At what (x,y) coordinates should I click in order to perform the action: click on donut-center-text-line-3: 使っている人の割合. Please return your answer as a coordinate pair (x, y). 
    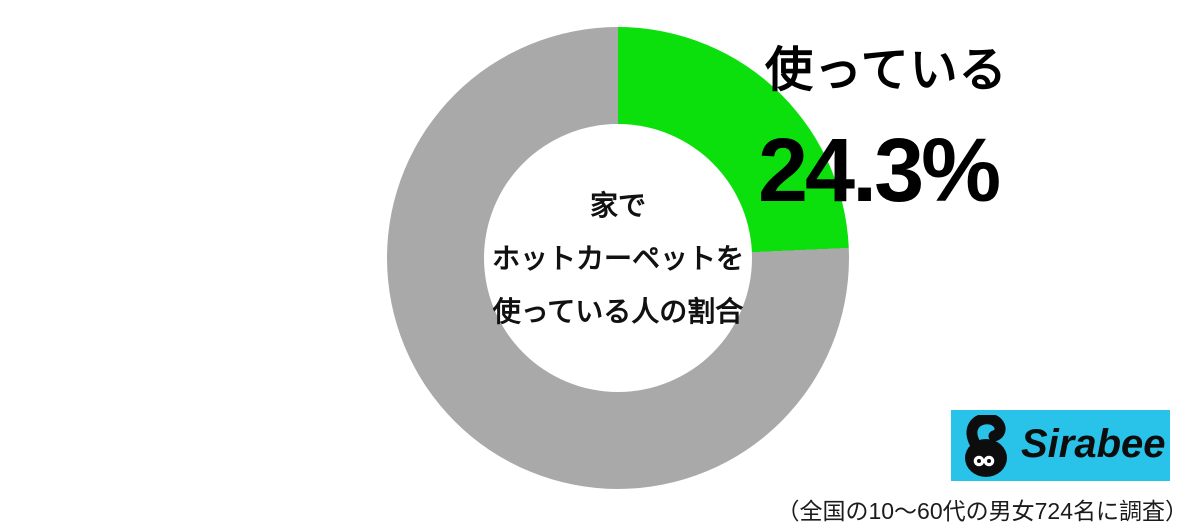
    Looking at the image, I should click on (618, 311).